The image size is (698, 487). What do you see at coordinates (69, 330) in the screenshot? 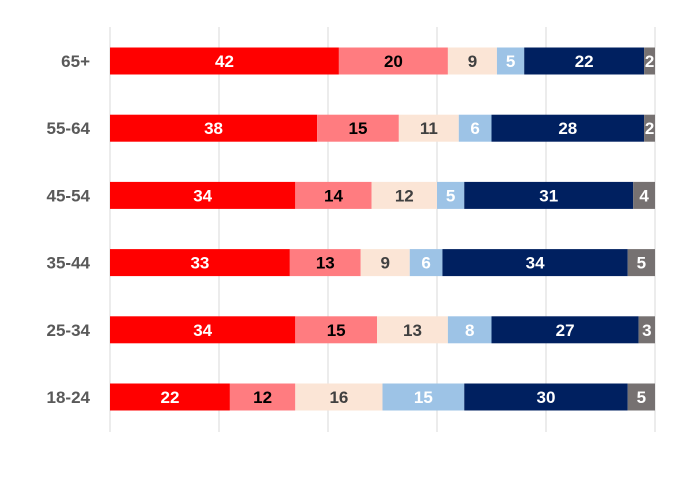
I see `category-label: 25-34` at bounding box center [69, 330].